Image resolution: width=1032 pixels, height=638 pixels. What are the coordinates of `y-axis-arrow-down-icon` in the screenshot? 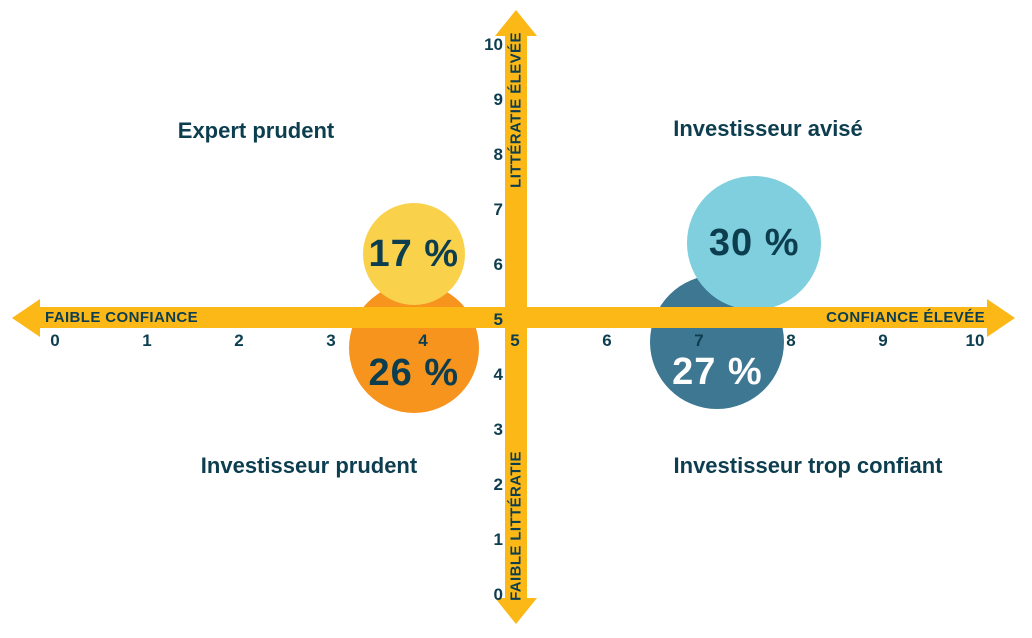 It's located at (516, 611).